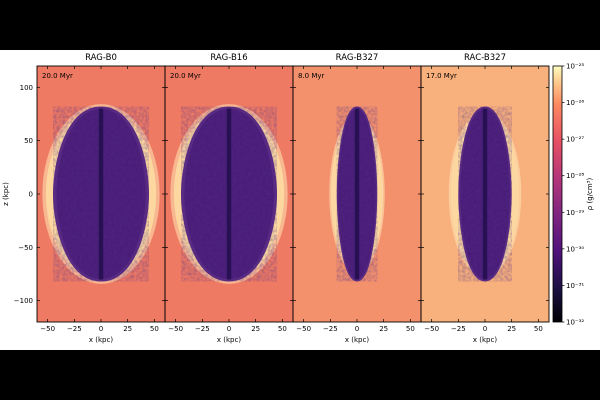 The width and height of the screenshot is (600, 400). I want to click on panel-title: RAG-B327, so click(357, 58).